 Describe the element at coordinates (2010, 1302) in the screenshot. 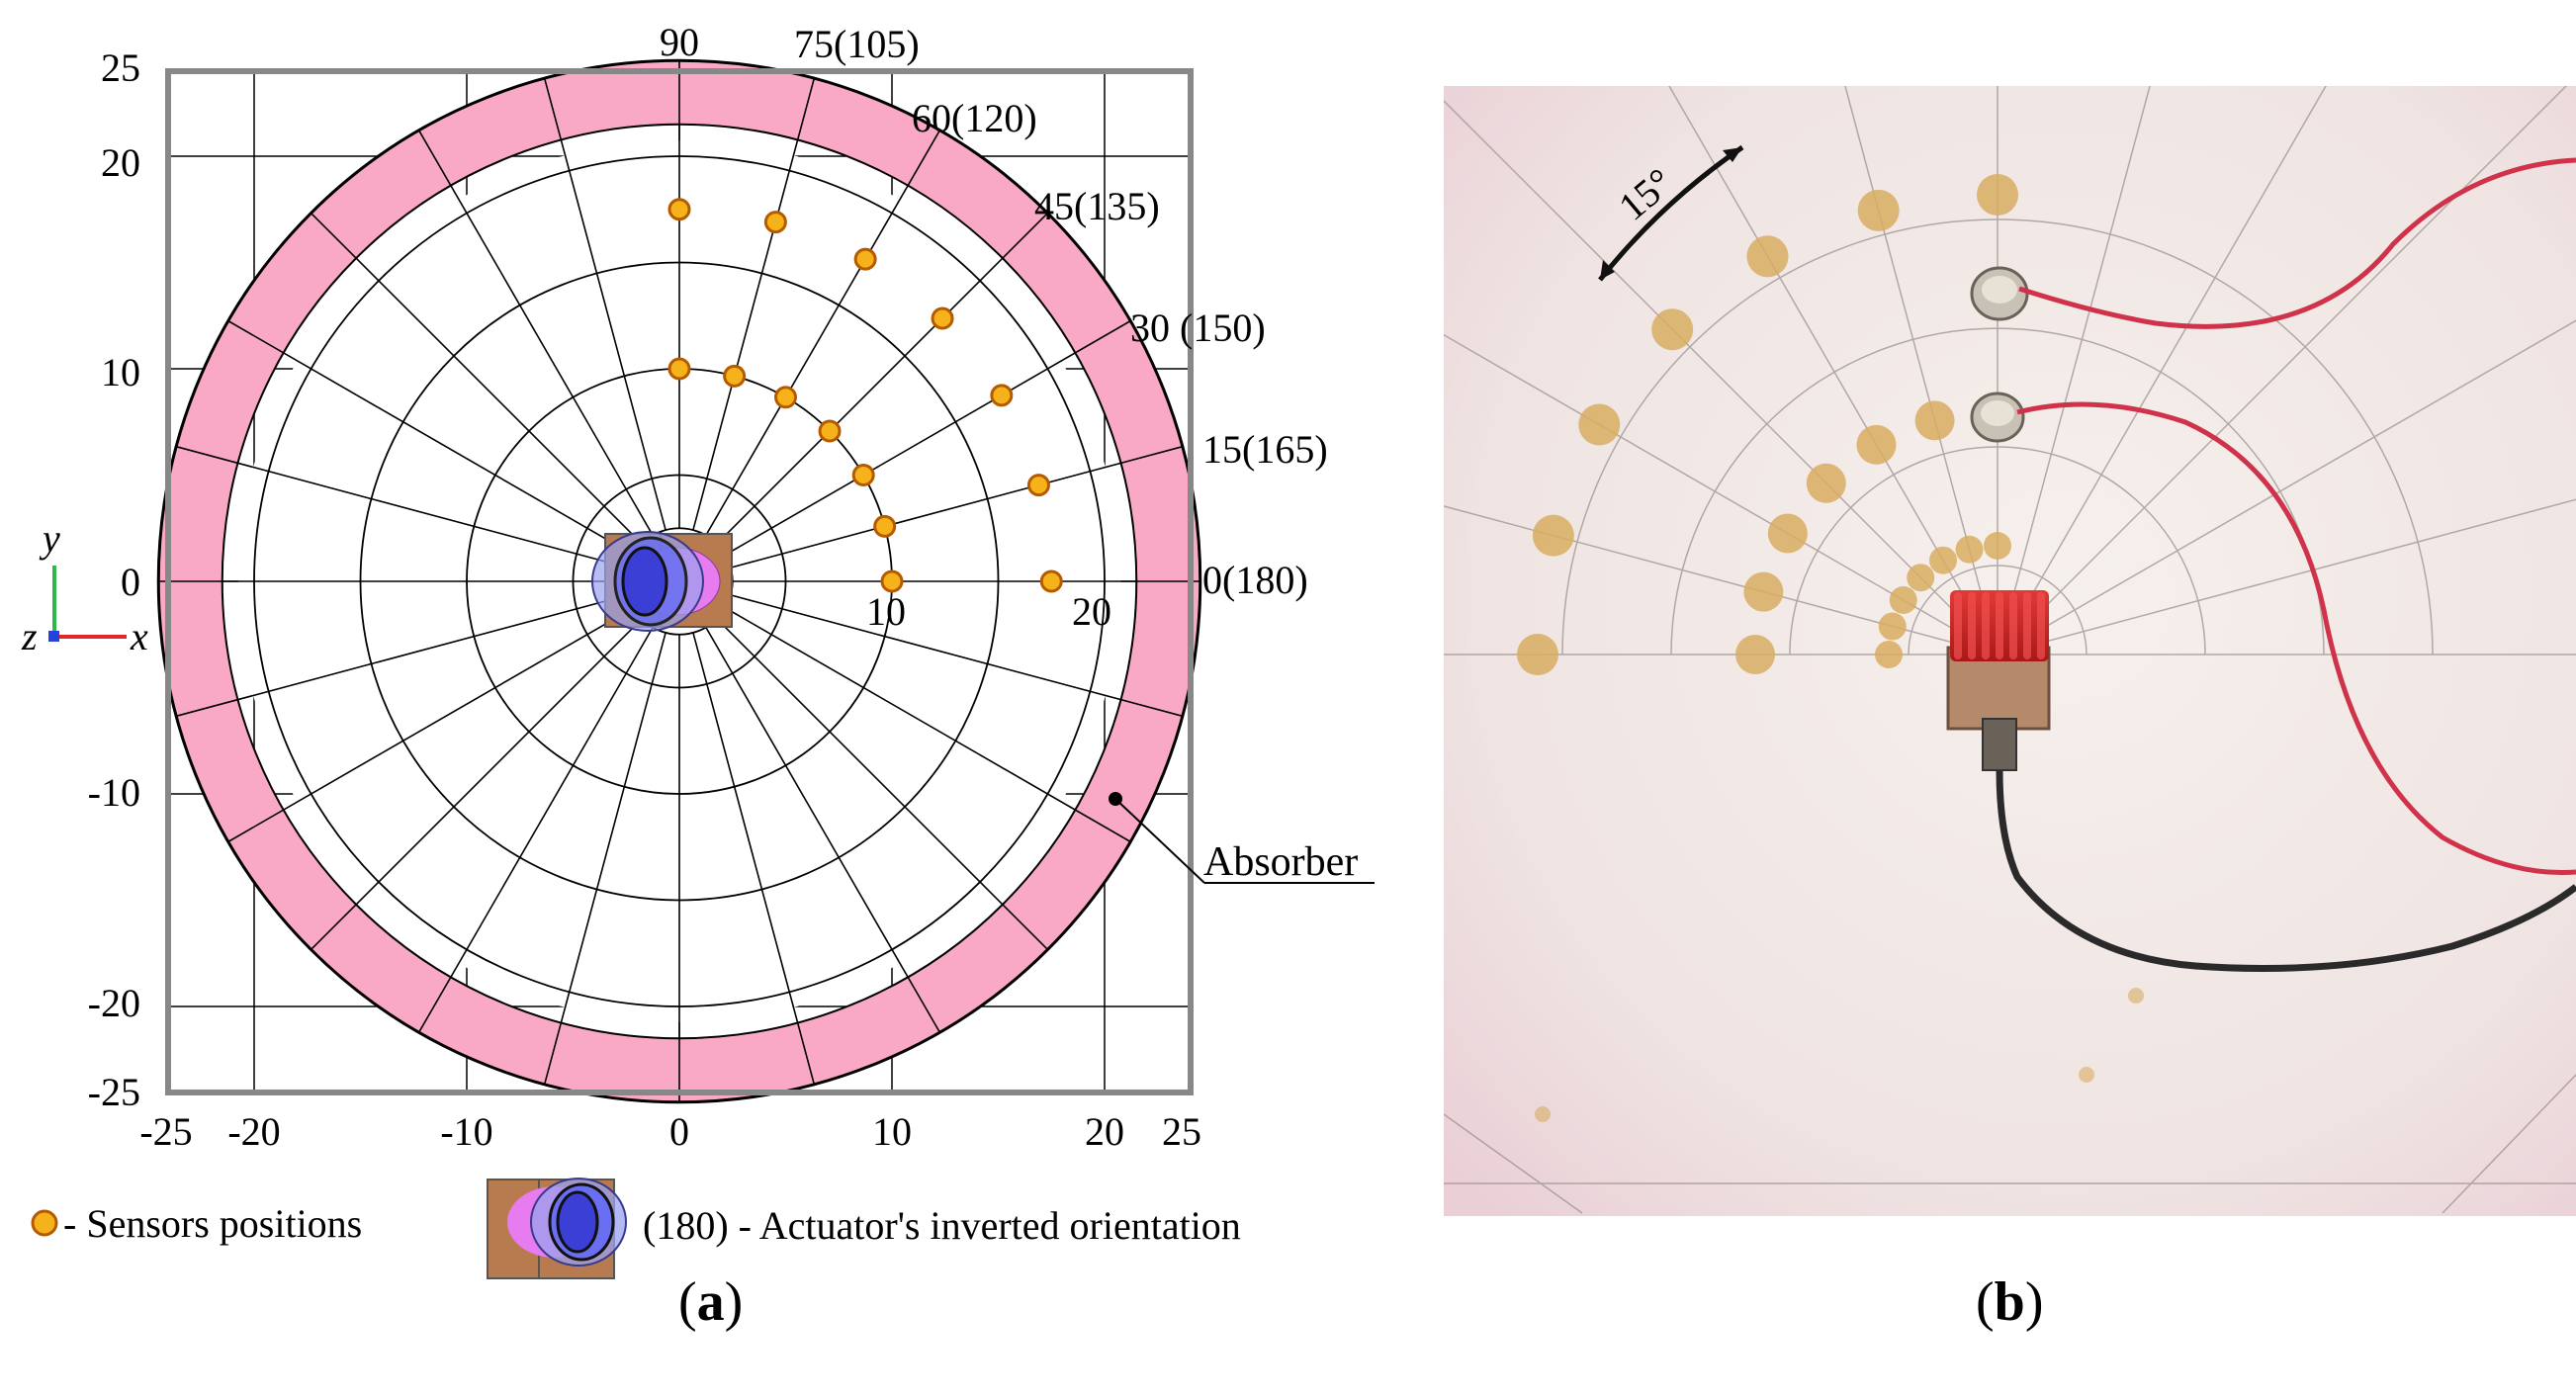

I see `caption-b: (b)` at that location.